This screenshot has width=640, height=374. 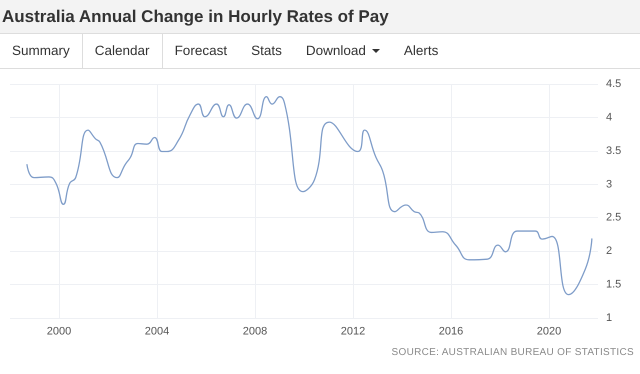 What do you see at coordinates (609, 251) in the screenshot?
I see `y-tick-label: 2` at bounding box center [609, 251].